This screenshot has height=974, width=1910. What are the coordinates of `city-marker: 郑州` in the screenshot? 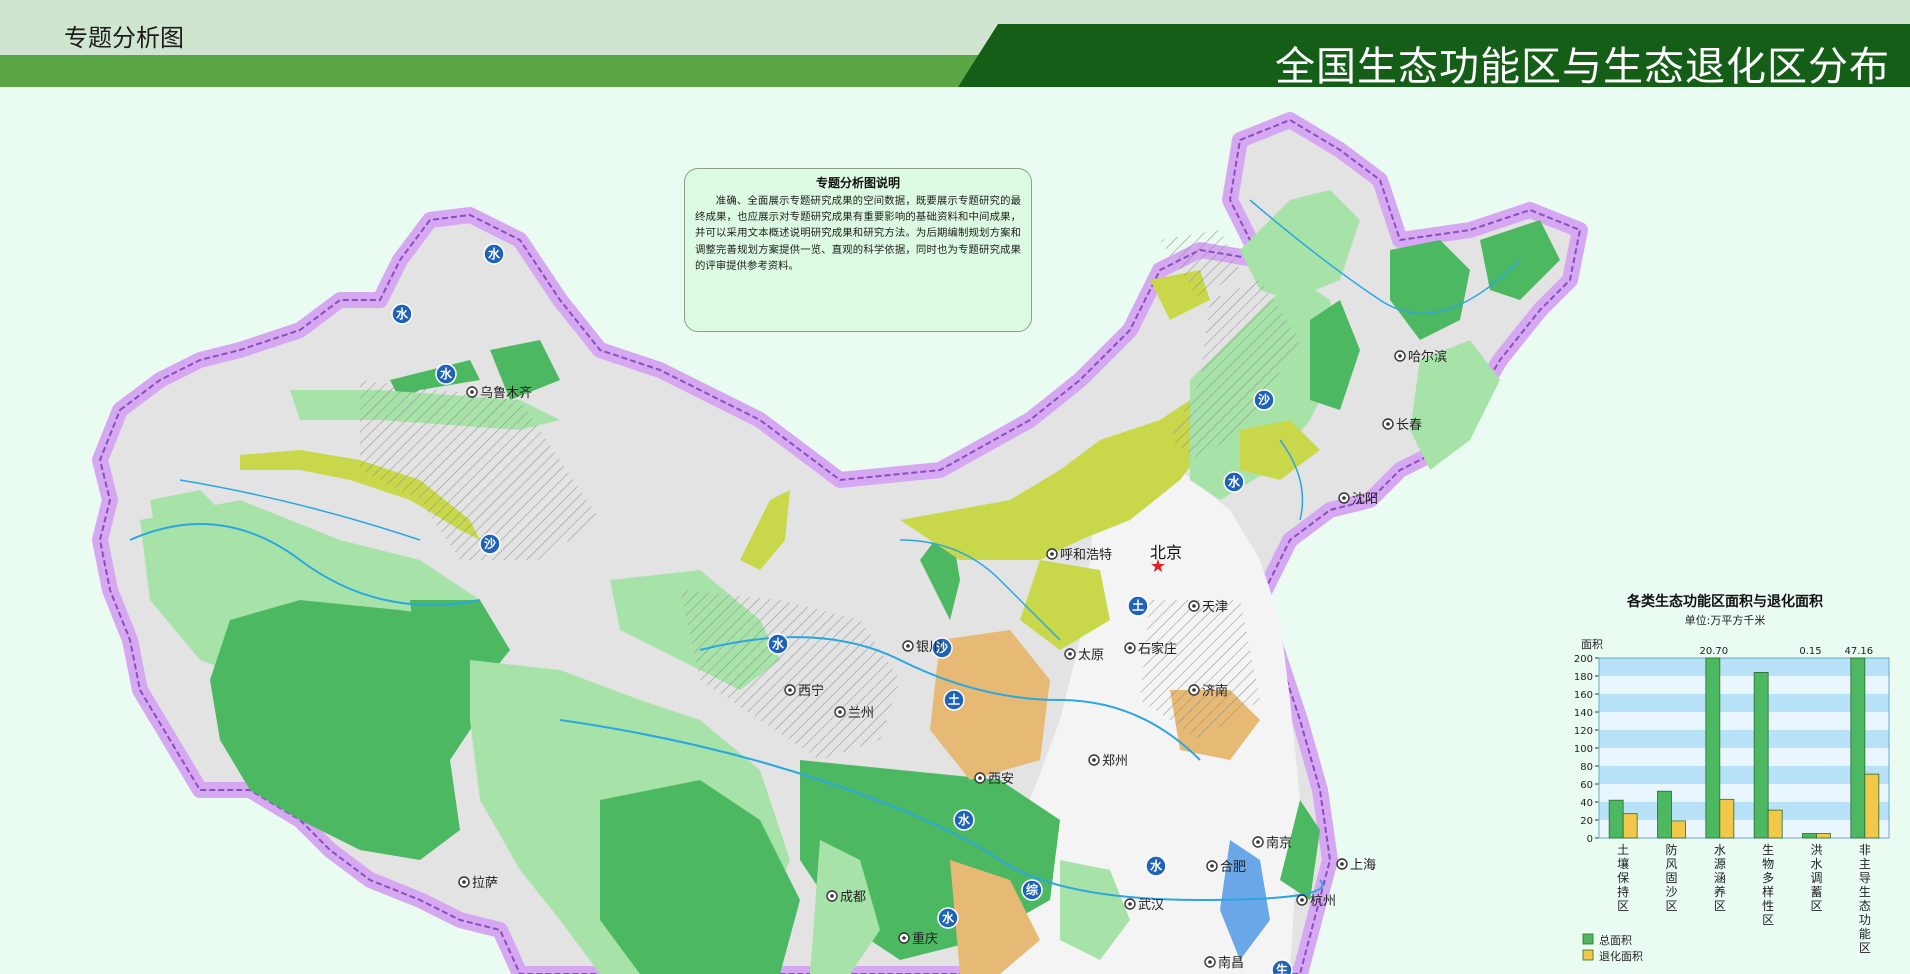 It's located at (1108, 761).